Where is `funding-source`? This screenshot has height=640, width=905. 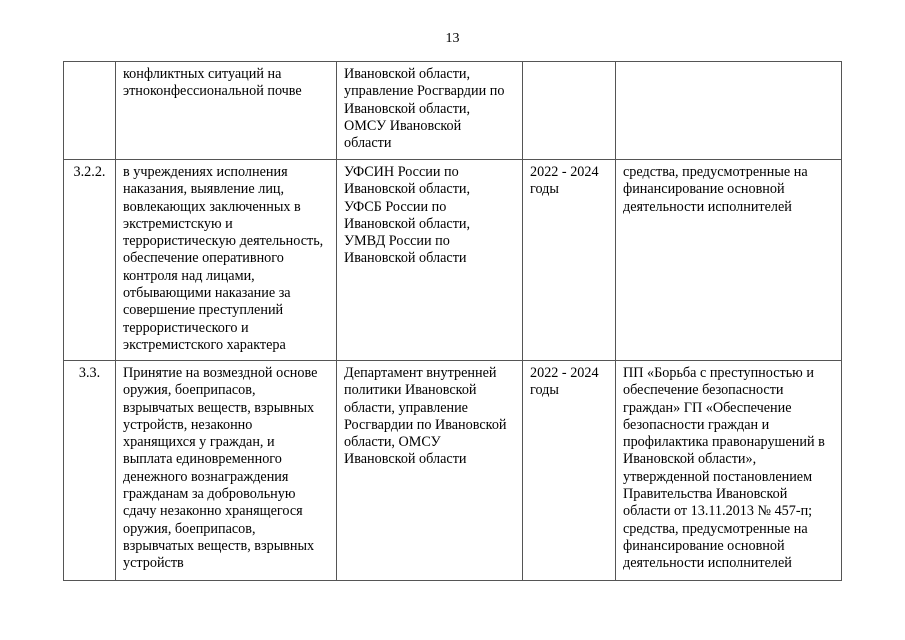 funding-source is located at coordinates (728, 110).